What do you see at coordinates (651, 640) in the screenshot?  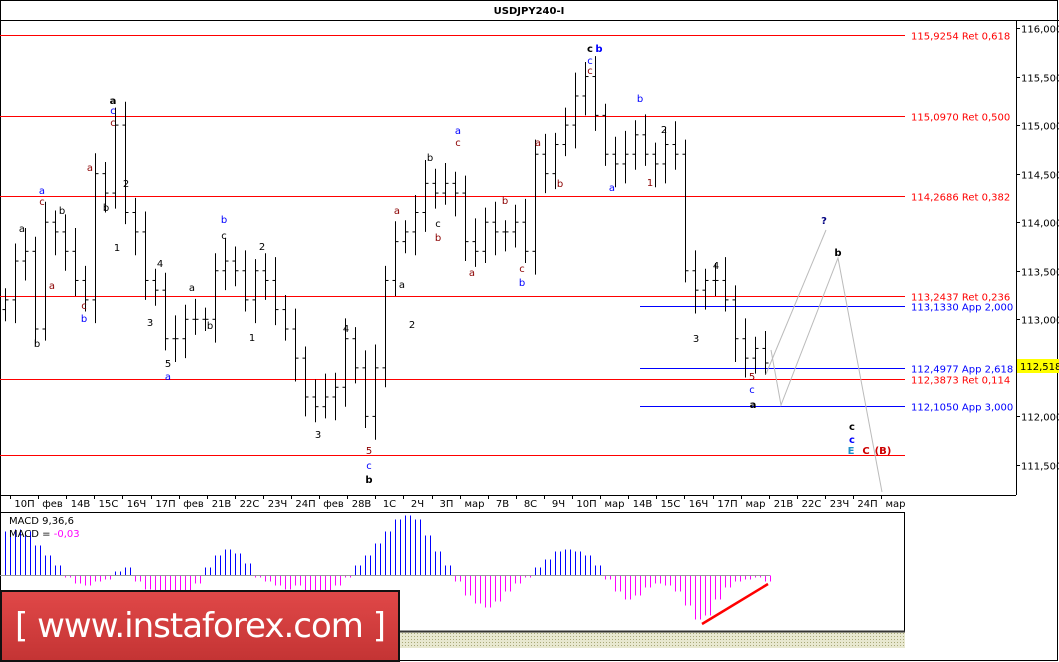 I see `scroll-strip` at bounding box center [651, 640].